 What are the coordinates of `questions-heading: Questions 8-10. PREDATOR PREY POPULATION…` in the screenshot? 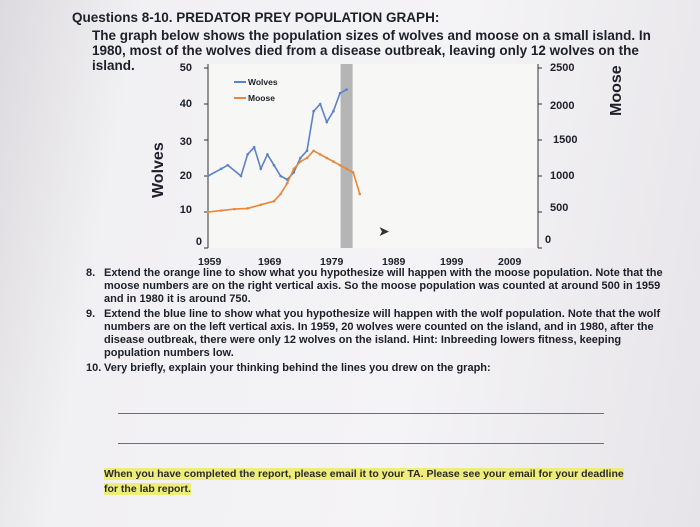 It's located at (256, 17).